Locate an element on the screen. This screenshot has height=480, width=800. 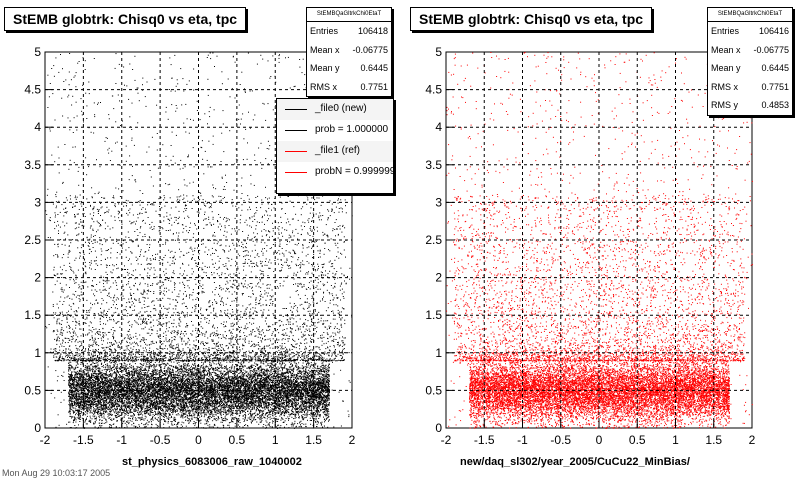
stats-row-entries: Entries 106418 is located at coordinates (349, 31).